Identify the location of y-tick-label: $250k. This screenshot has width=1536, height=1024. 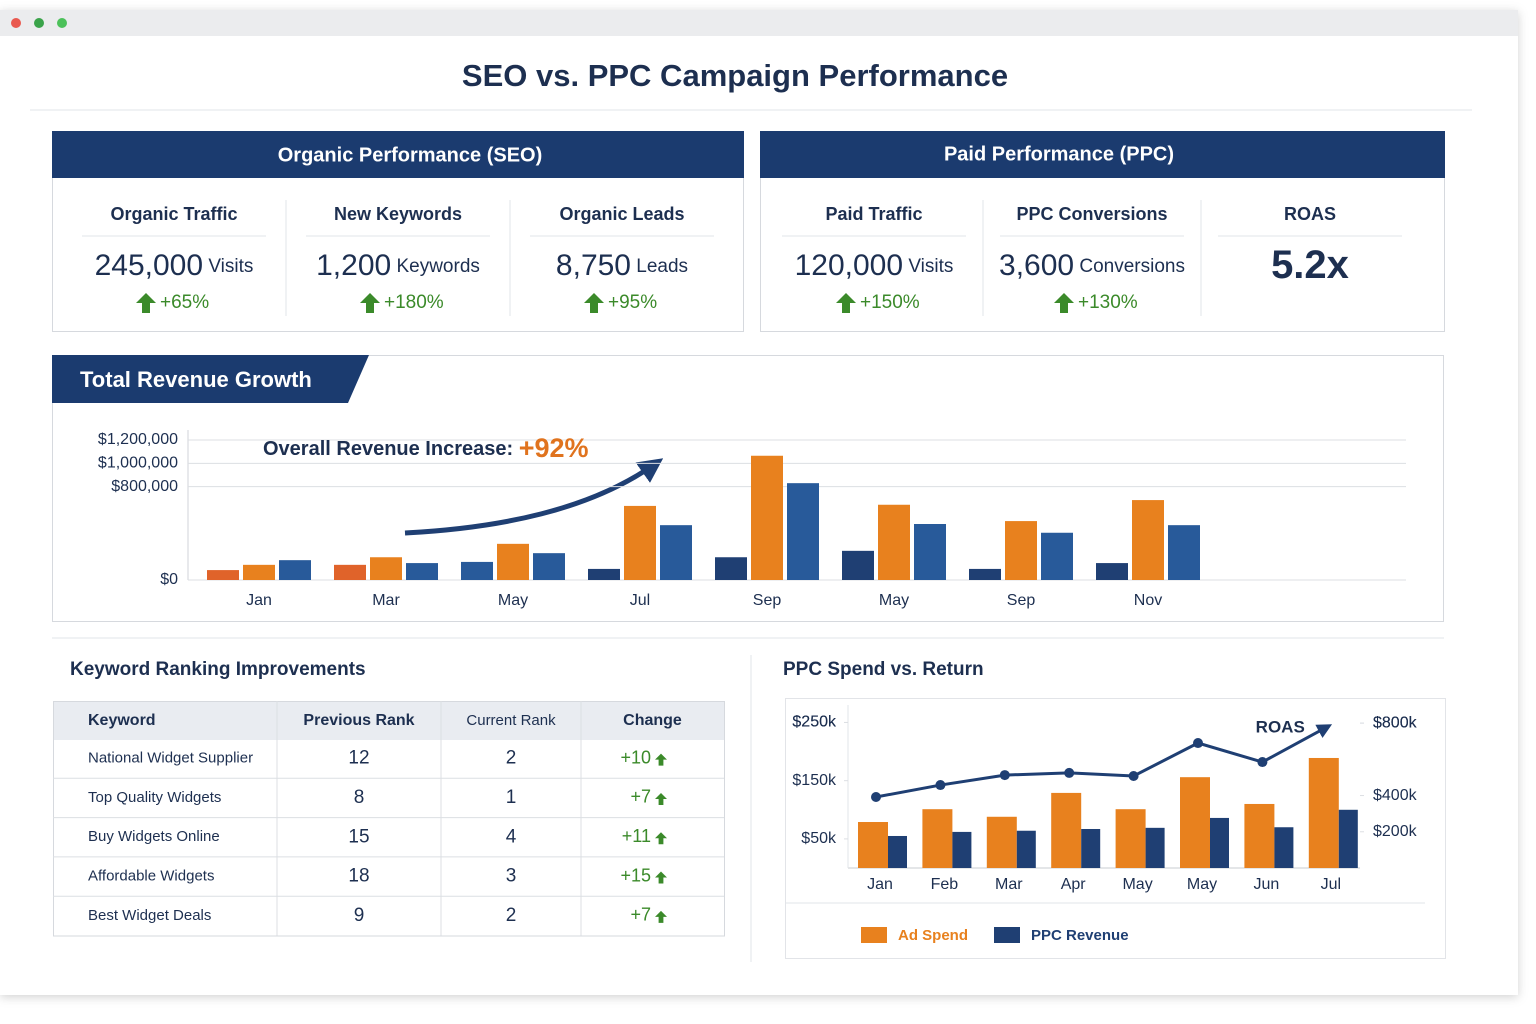
(814, 722).